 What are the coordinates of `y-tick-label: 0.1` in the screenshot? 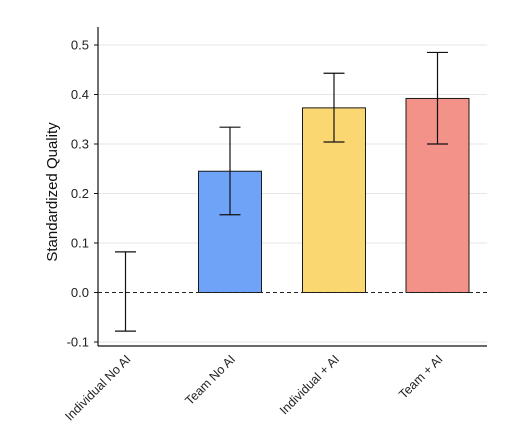 It's located at (80, 243).